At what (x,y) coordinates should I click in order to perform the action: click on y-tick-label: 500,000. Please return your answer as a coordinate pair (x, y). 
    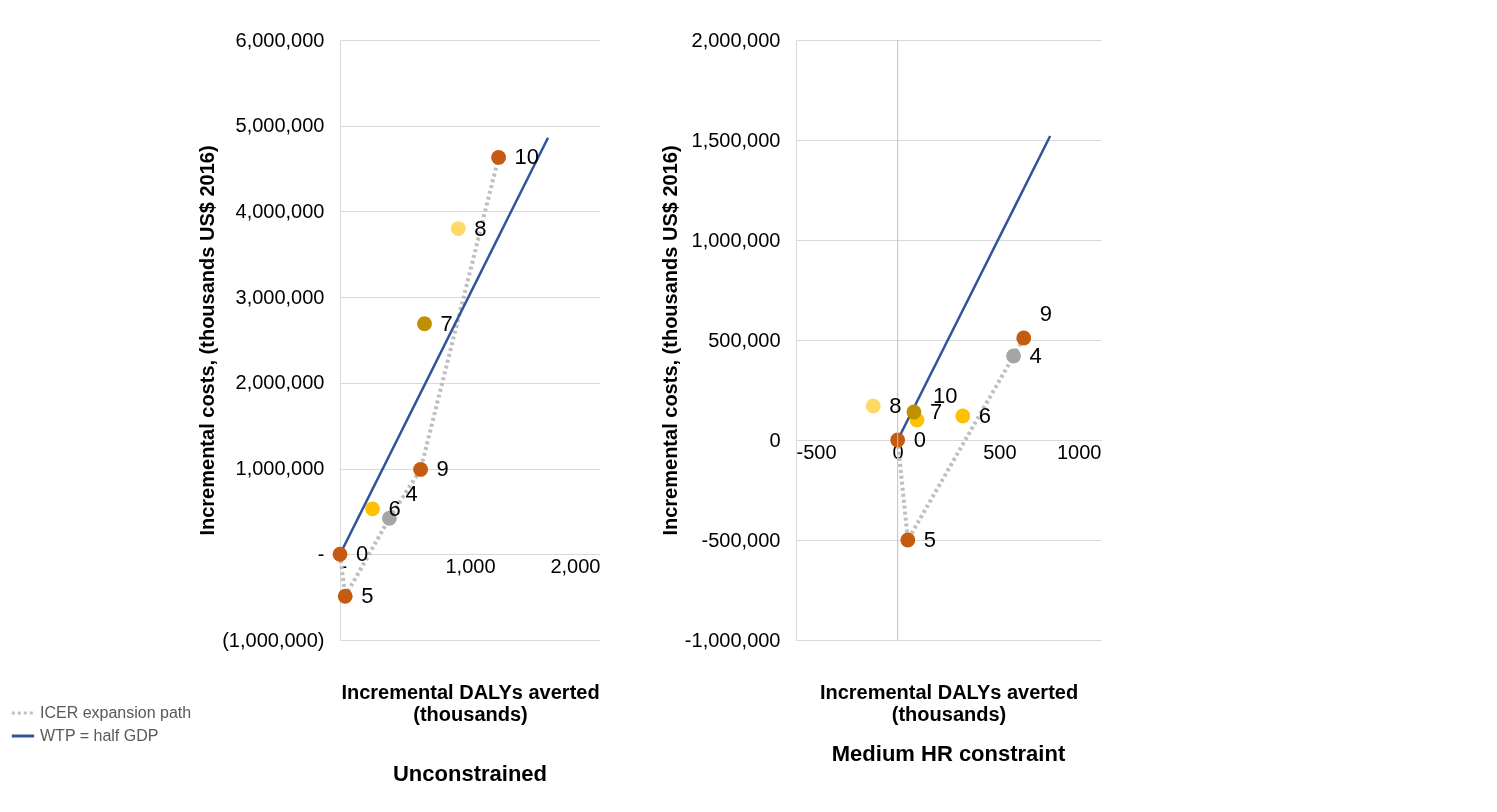
    Looking at the image, I should click on (744, 339).